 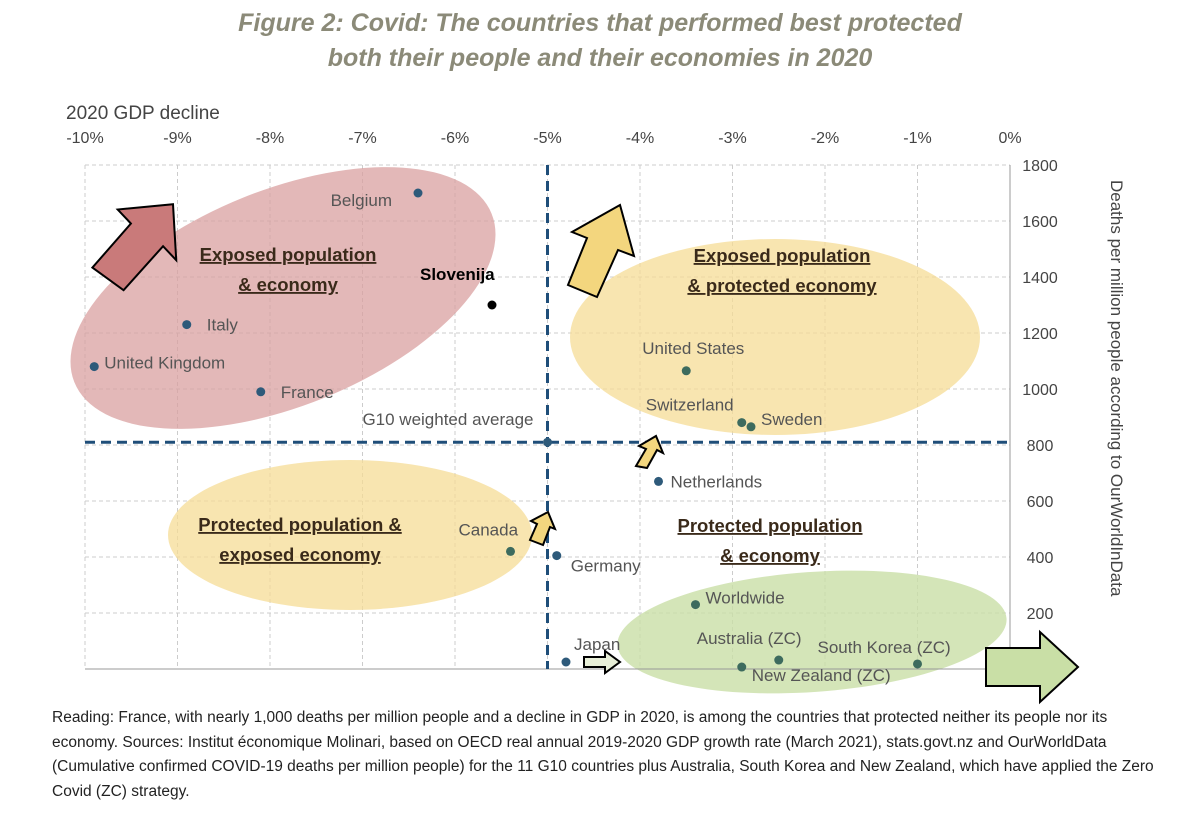 What do you see at coordinates (283, 298) in the screenshot?
I see `red-region` at bounding box center [283, 298].